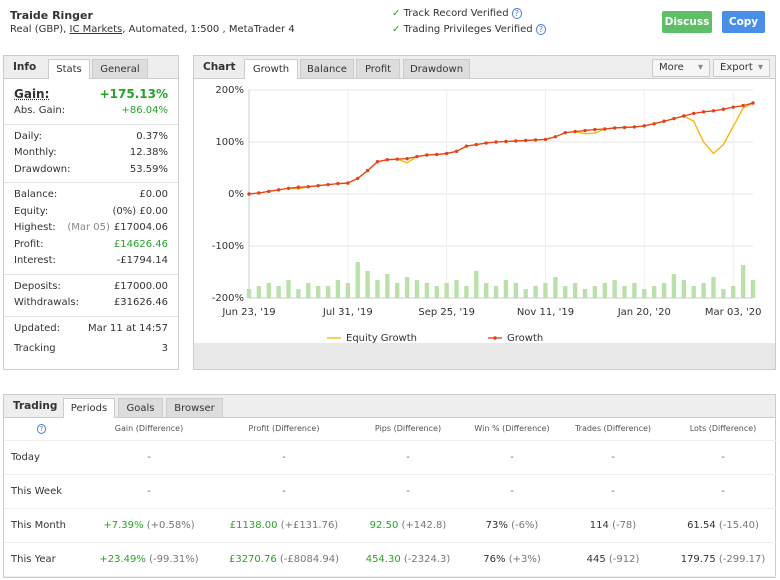  What do you see at coordinates (91, 339) in the screenshot?
I see `info-group: Updated: Mar 11 at 14:57 Tracking 3` at bounding box center [91, 339].